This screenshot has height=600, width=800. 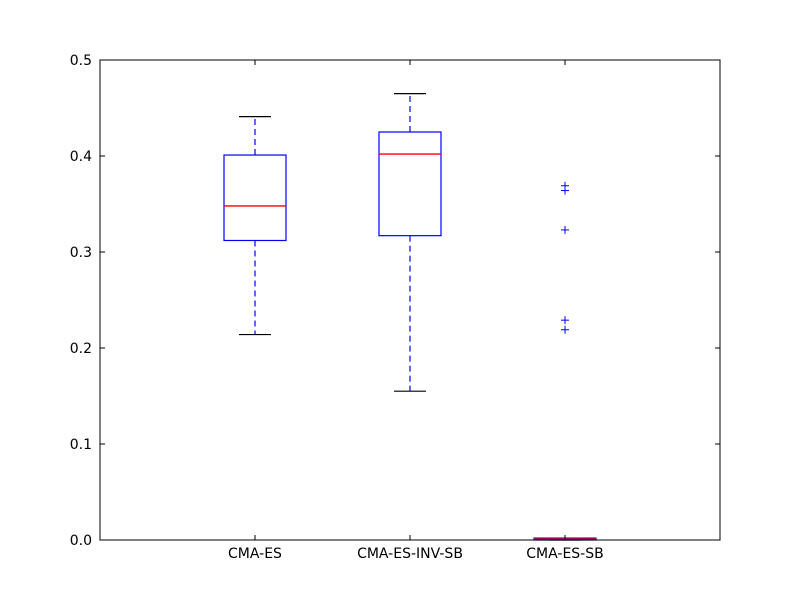 What do you see at coordinates (81, 349) in the screenshot?
I see `y-tick-label: 0.2` at bounding box center [81, 349].